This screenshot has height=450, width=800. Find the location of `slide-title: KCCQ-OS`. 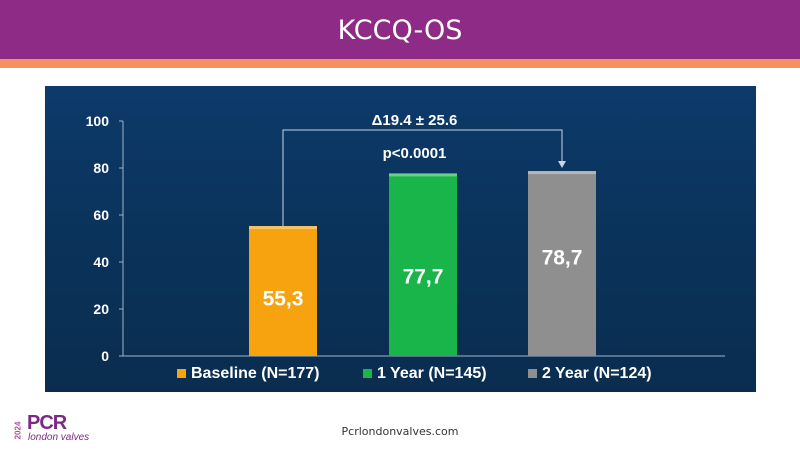

slide-title: KCCQ-OS is located at coordinates (400, 30).